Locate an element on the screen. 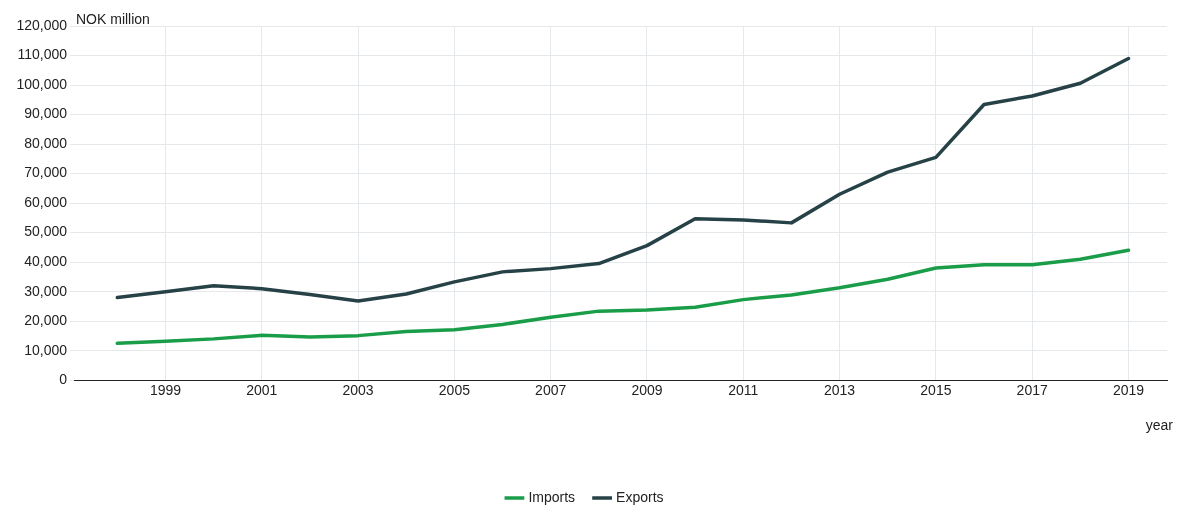 The image size is (1183, 507). y-tick-label: 120,000 is located at coordinates (42, 24).